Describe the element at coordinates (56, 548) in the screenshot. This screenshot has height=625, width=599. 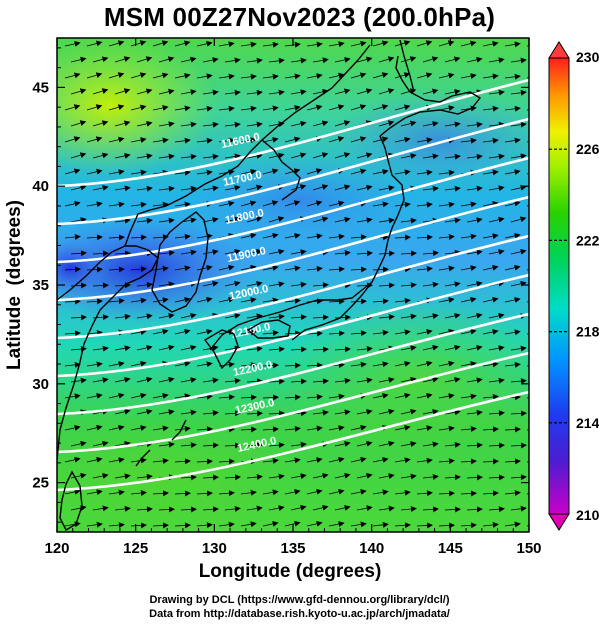
I see `x-tick-label: 120` at that location.